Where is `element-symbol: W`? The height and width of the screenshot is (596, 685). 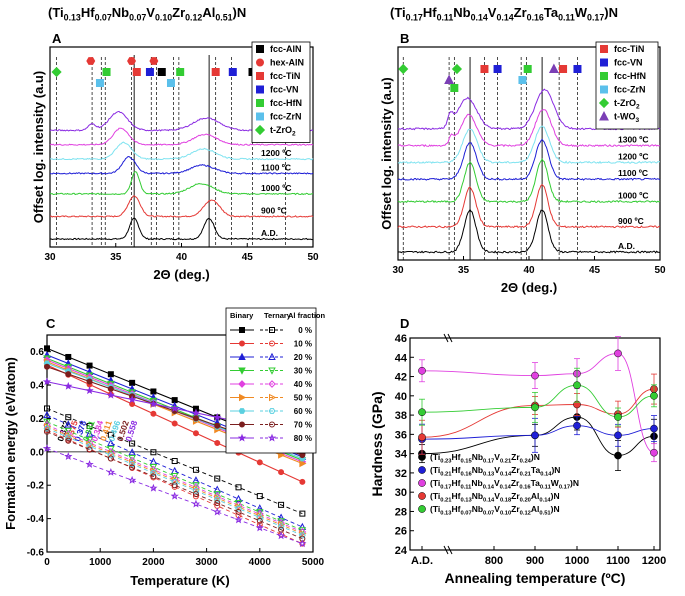
element-symbol: W is located at coordinates (581, 12).